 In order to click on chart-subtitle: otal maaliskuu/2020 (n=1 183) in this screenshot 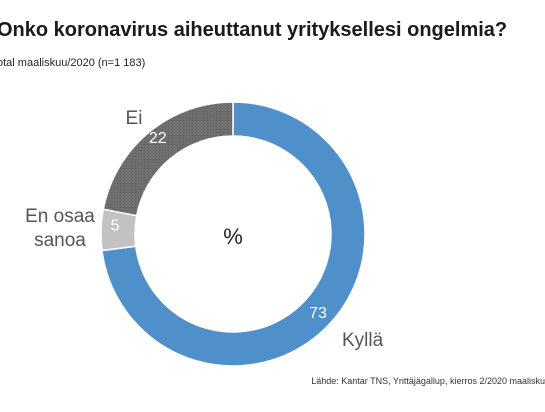, I will do `click(73, 63)`.